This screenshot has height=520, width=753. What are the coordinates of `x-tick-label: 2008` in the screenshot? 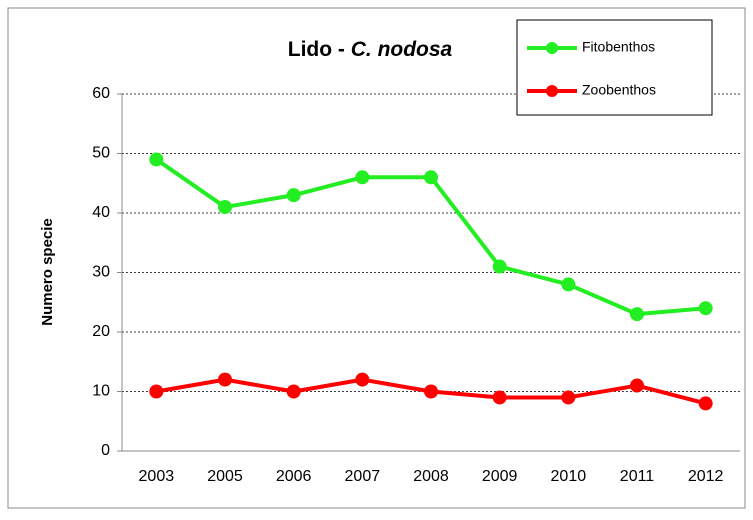 It's located at (431, 476).